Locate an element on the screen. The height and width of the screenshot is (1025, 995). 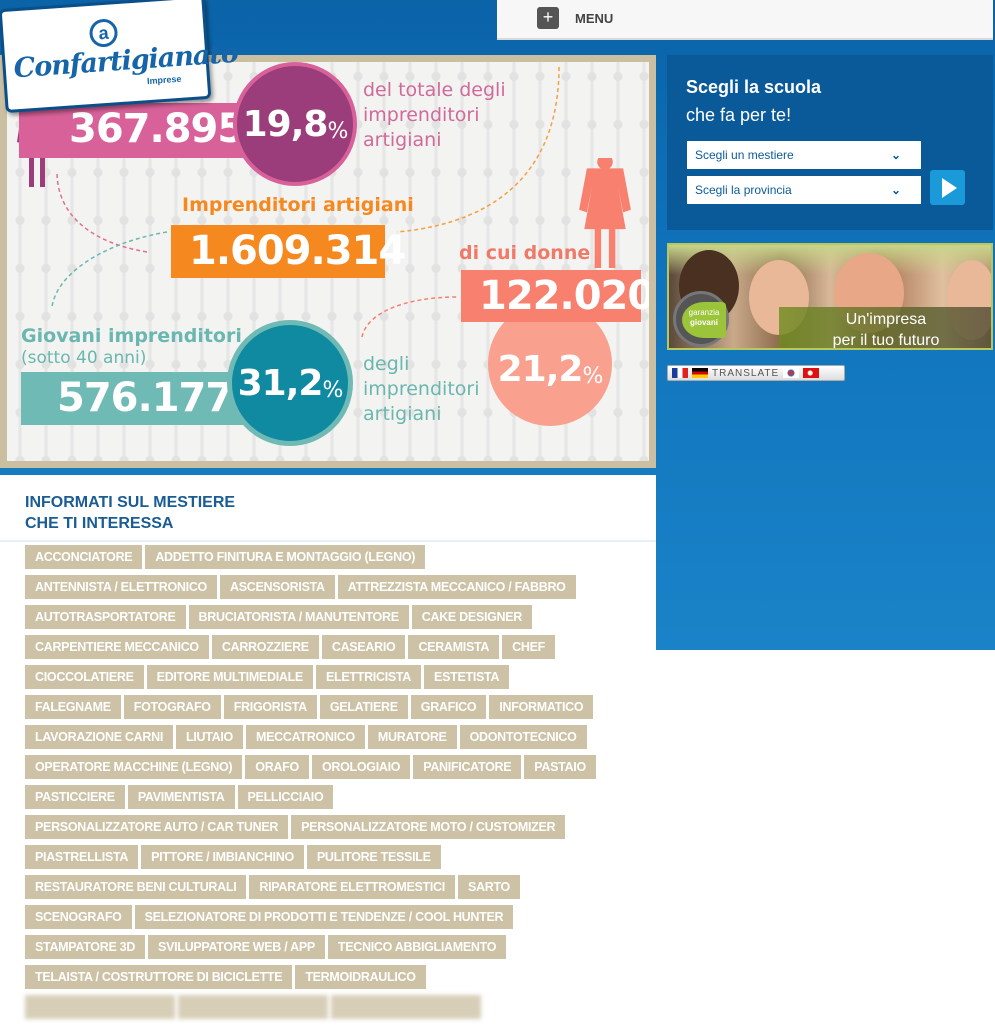
trade-tag: ODONTOTECNICO is located at coordinates (523, 737).